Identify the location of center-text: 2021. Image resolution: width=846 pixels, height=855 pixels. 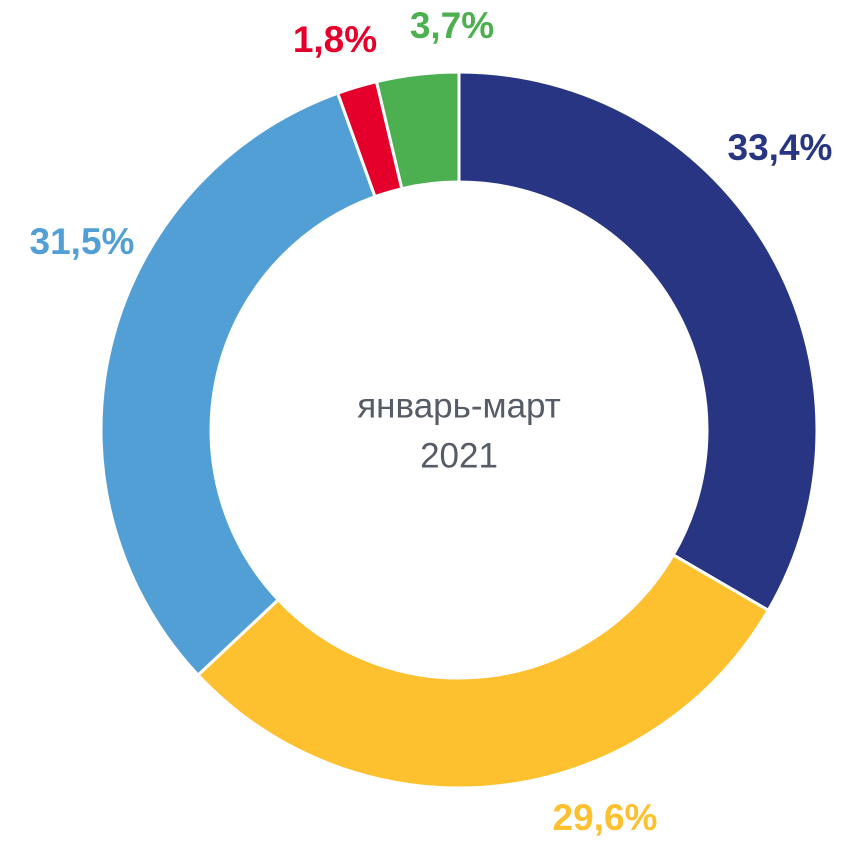
(459, 455).